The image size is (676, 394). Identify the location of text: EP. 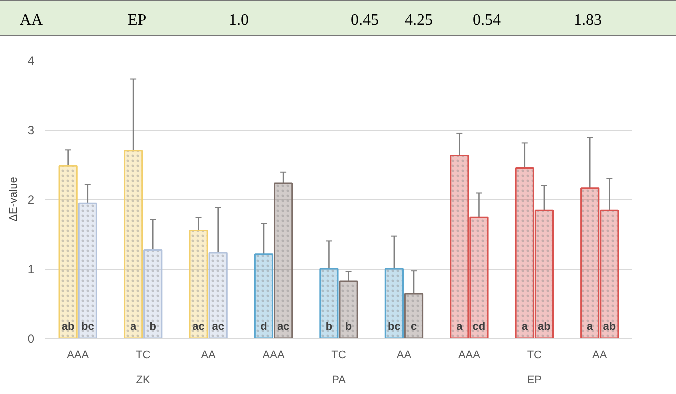
(534, 380).